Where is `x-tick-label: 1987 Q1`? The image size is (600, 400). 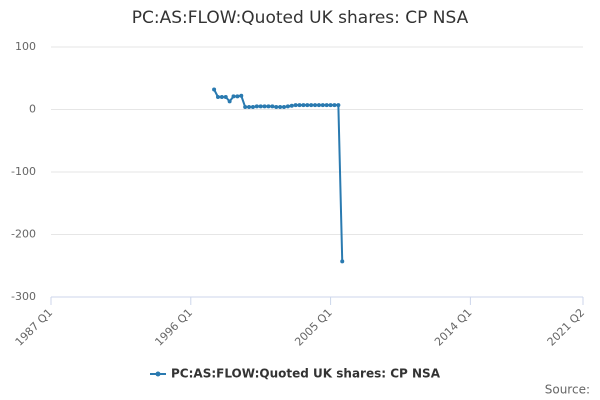
x-tick-label: 1987 Q1 is located at coordinates (34, 327).